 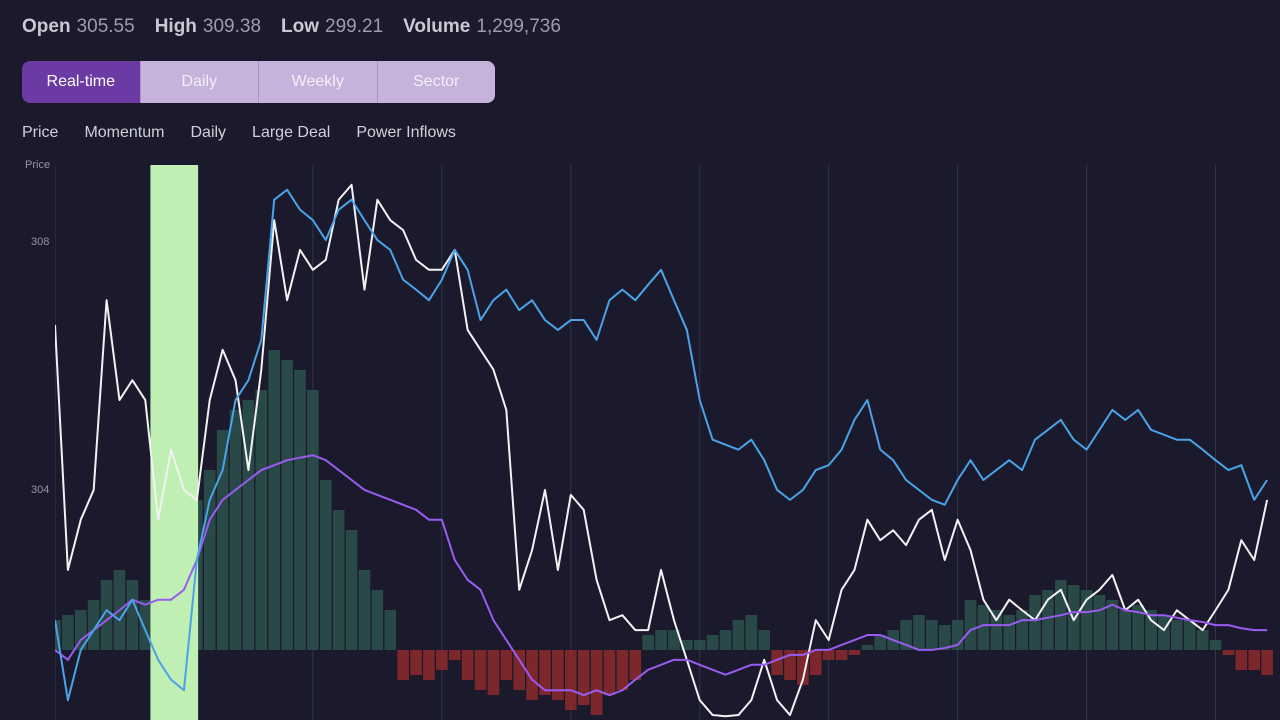 I want to click on legend-label: Daily, so click(x=208, y=132).